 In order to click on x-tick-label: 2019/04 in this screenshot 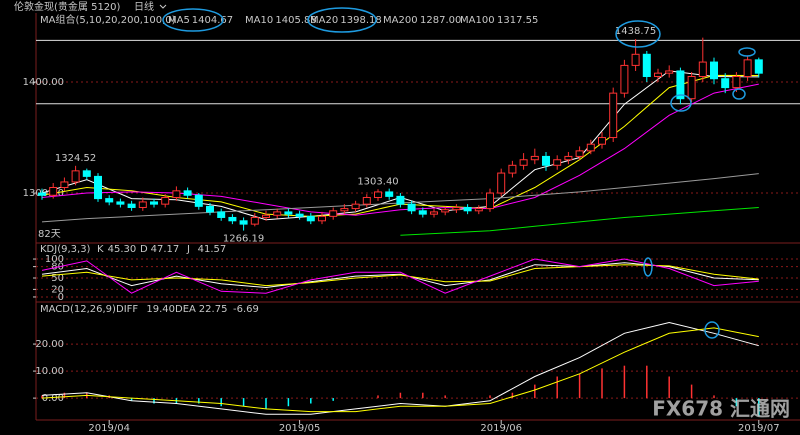, I will do `click(109, 428)`.